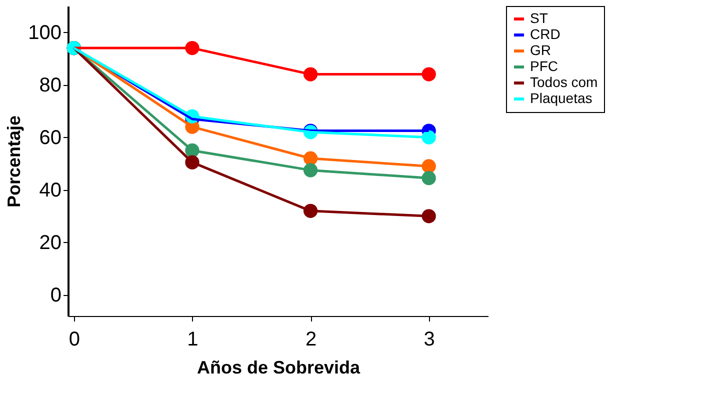 This screenshot has width=703, height=419. What do you see at coordinates (50, 137) in the screenshot?
I see `y-tick-label: 60` at bounding box center [50, 137].